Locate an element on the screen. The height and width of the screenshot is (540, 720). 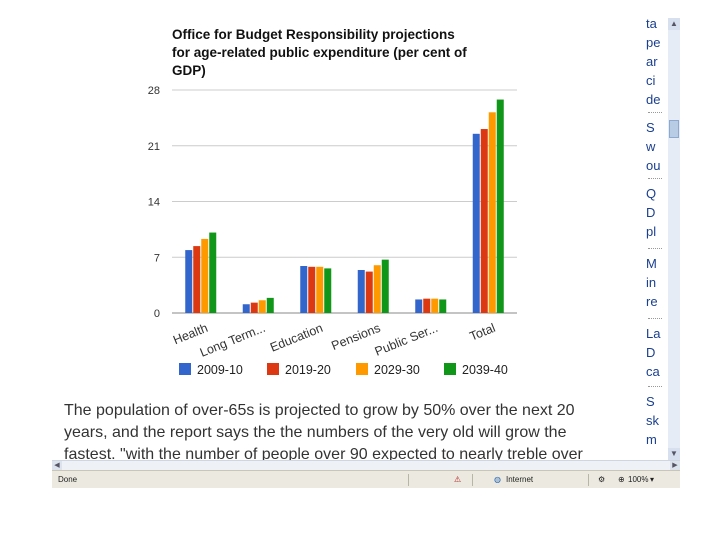
x-tick-label: Education is located at coordinates (296, 338).